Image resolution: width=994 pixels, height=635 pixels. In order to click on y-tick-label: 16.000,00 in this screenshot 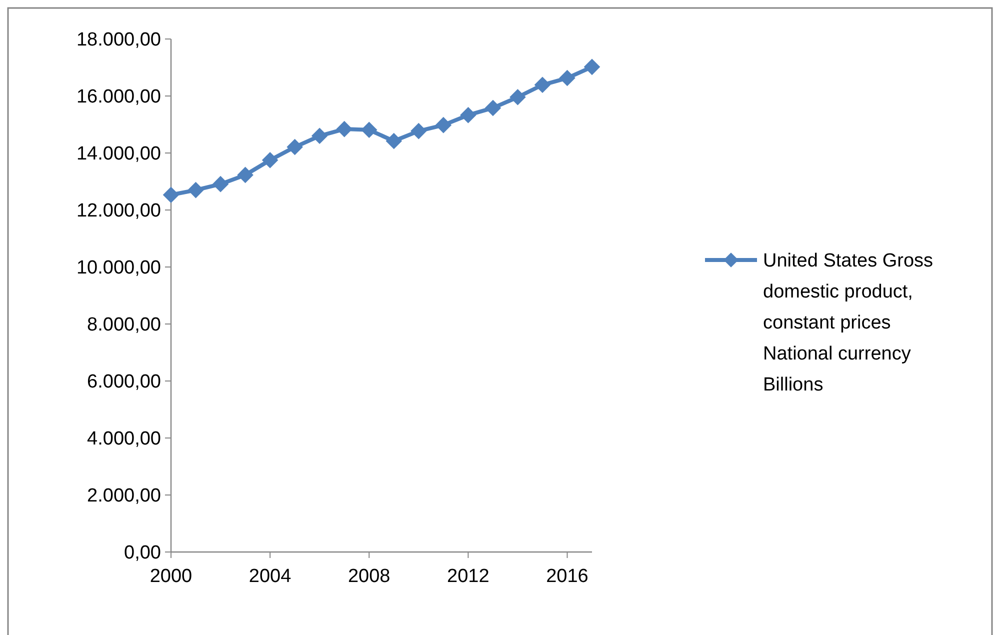, I will do `click(118, 97)`.